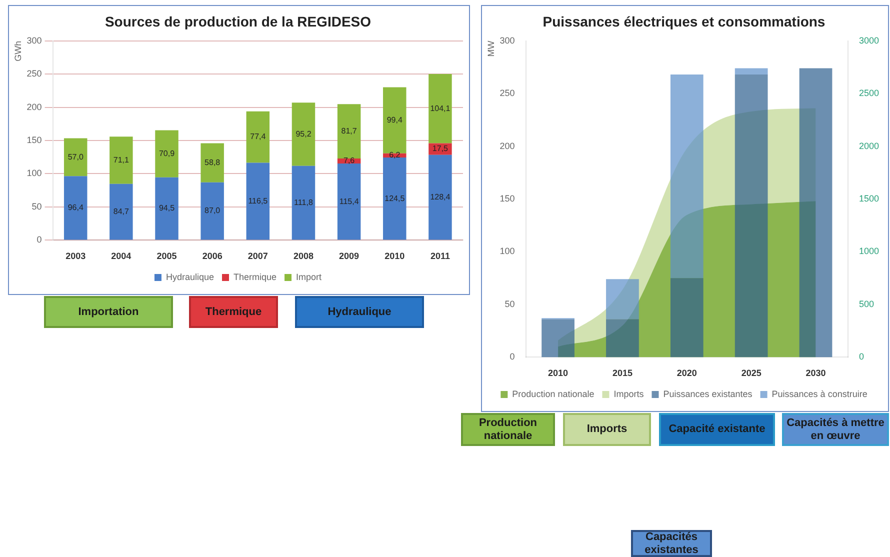 The width and height of the screenshot is (890, 557). Describe the element at coordinates (751, 373) in the screenshot. I see `x-tick-label: 2025` at that location.